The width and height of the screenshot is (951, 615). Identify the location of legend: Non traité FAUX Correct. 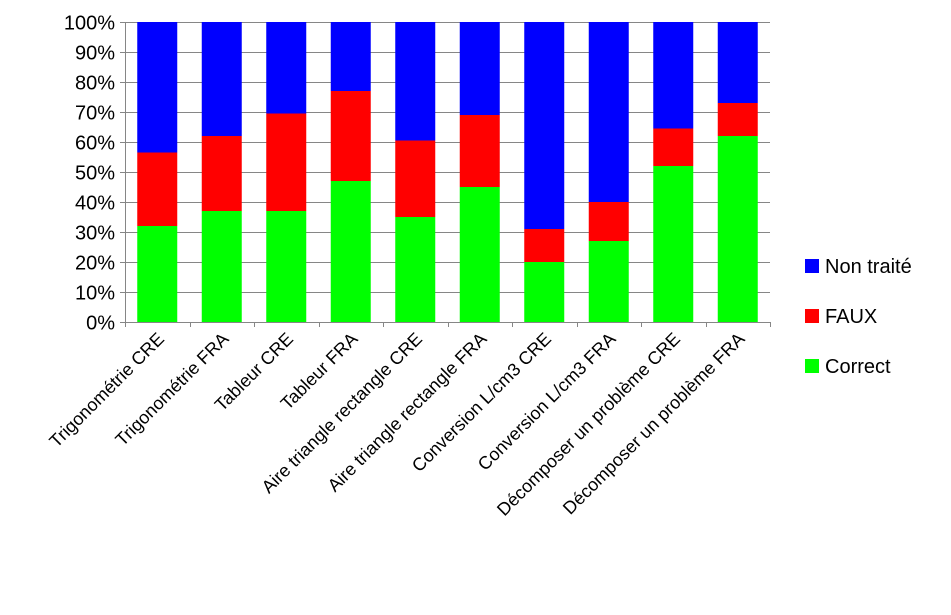
(858, 317).